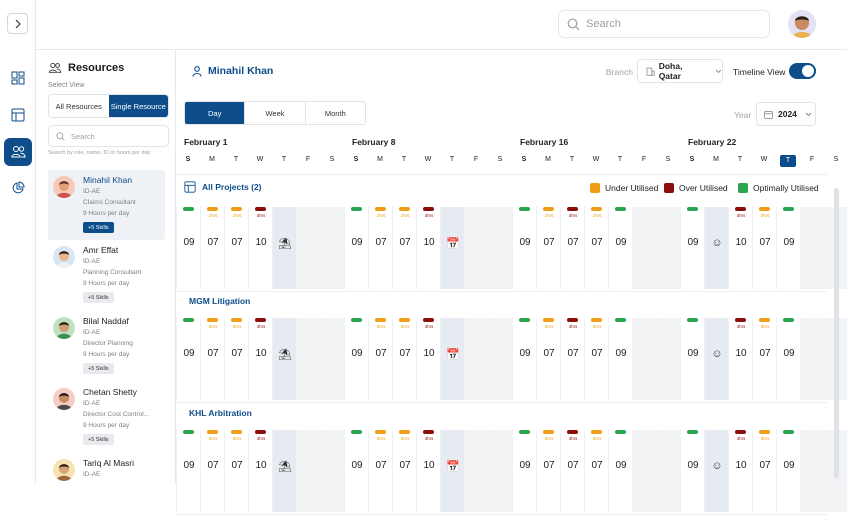 The height and width of the screenshot is (515, 847). Describe the element at coordinates (108, 136) in the screenshot. I see `resource-search-input: Search` at that location.